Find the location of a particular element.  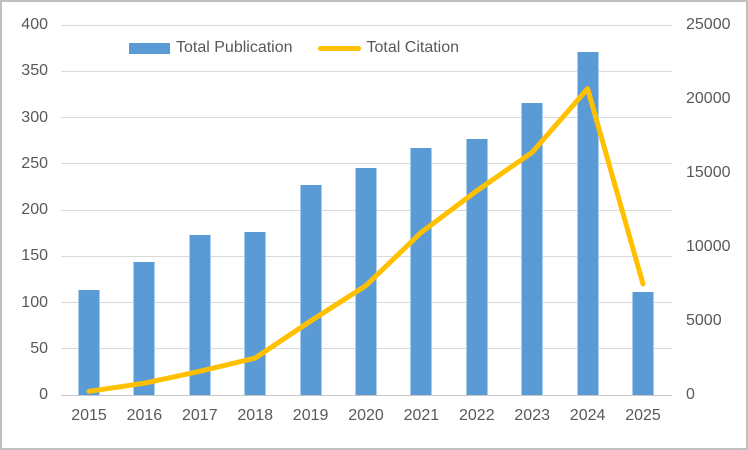

x-axis-tick-label: 2024 is located at coordinates (587, 415).